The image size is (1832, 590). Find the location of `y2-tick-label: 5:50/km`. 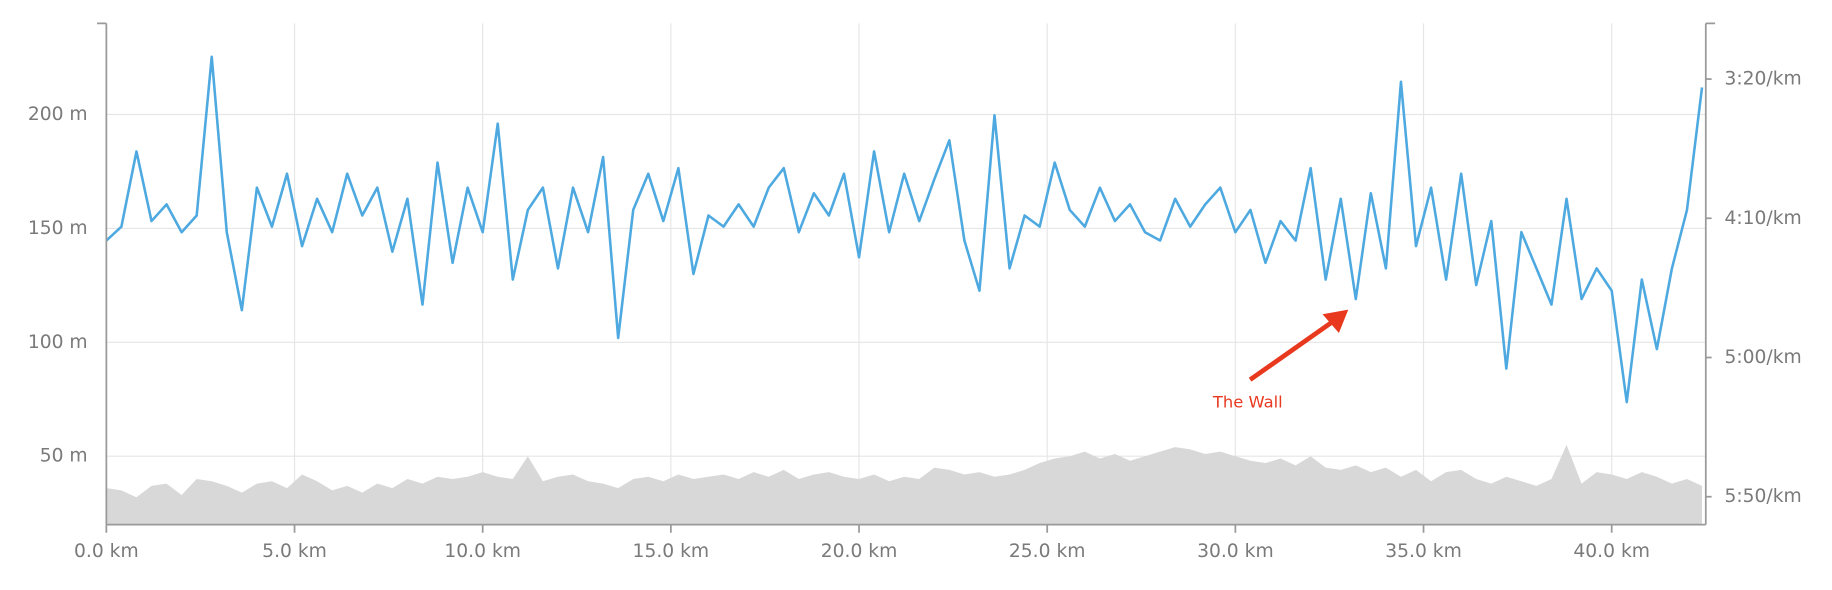

y2-tick-label: 5:50/km is located at coordinates (1762, 496).